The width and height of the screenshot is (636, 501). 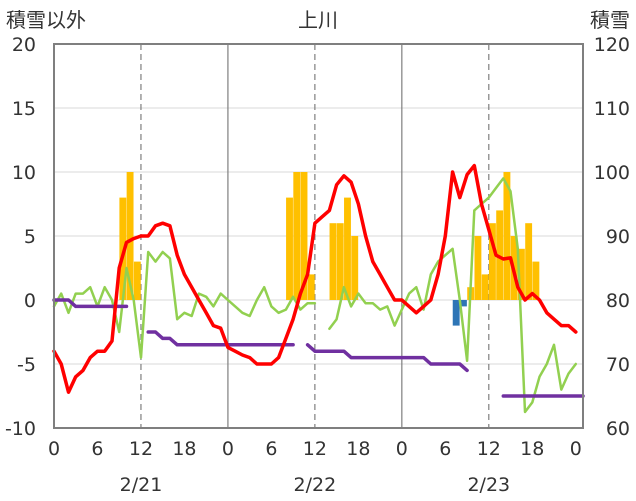 What do you see at coordinates (30, 301) in the screenshot?
I see `y-tick-label-left: 0` at bounding box center [30, 301].